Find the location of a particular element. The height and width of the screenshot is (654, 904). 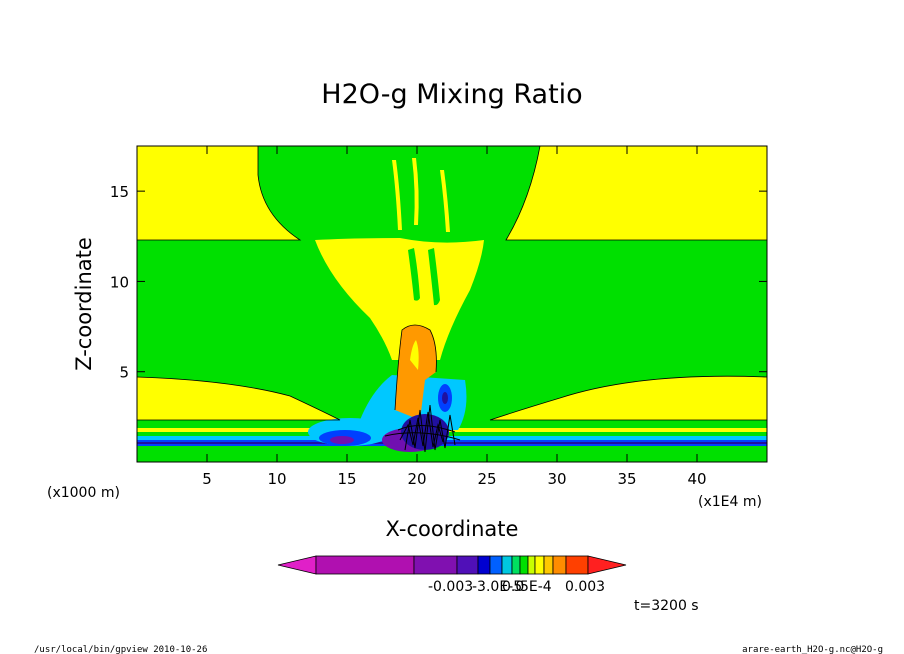

colorbar-label-1: -0.003 is located at coordinates (450, 587).